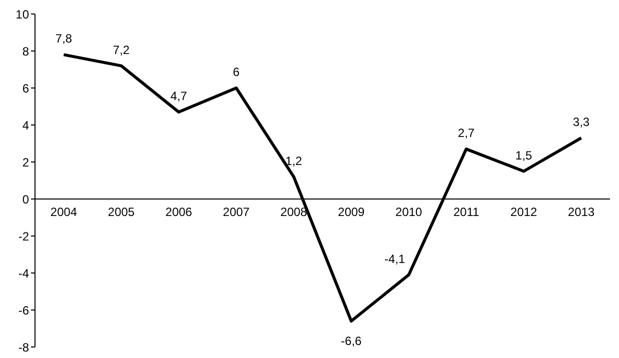 The width and height of the screenshot is (619, 358). What do you see at coordinates (26, 88) in the screenshot?
I see `y-tick-label: 6` at bounding box center [26, 88].